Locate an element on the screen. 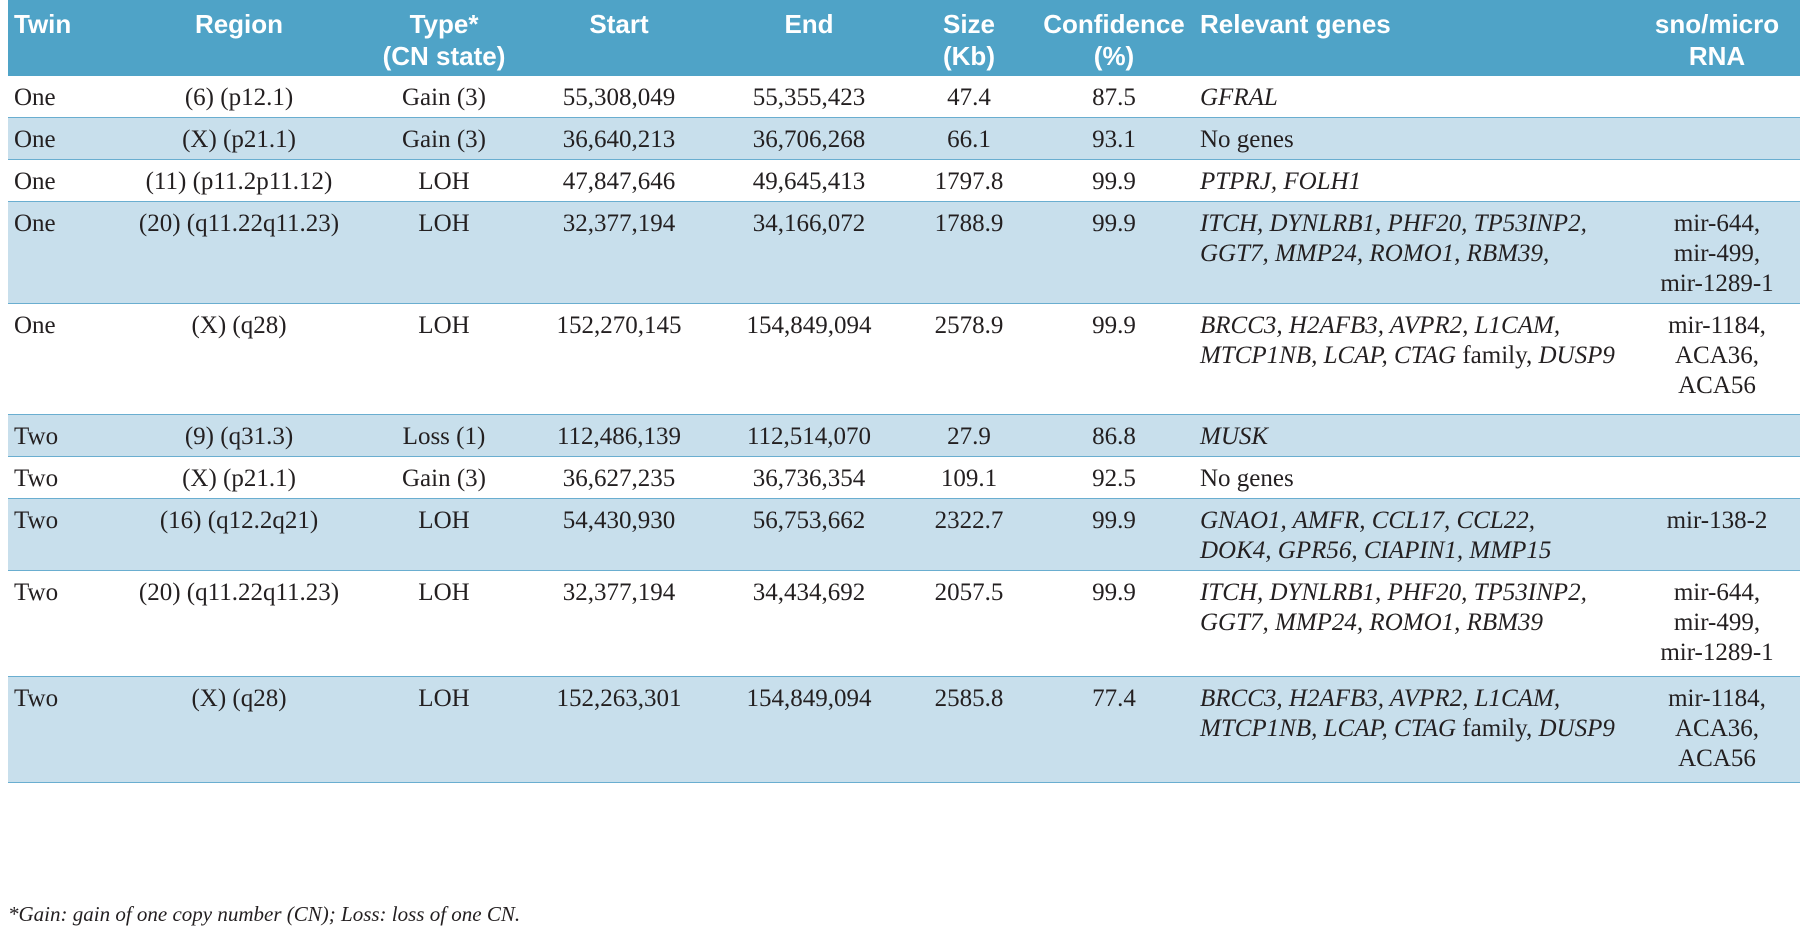  cell-confidence: 87.5 is located at coordinates (1114, 97).